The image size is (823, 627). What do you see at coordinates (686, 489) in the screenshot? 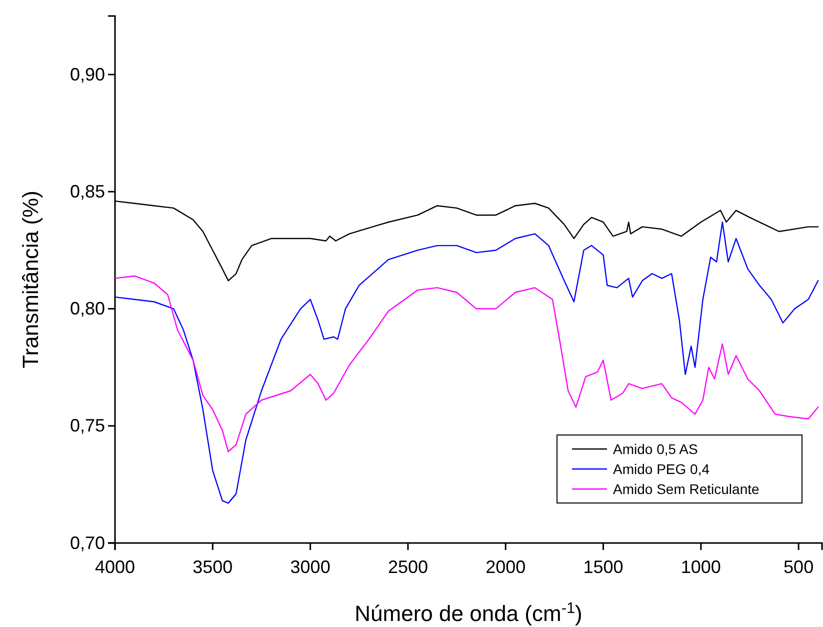
I see `legend-label: Amido Sem Reticulante` at bounding box center [686, 489].